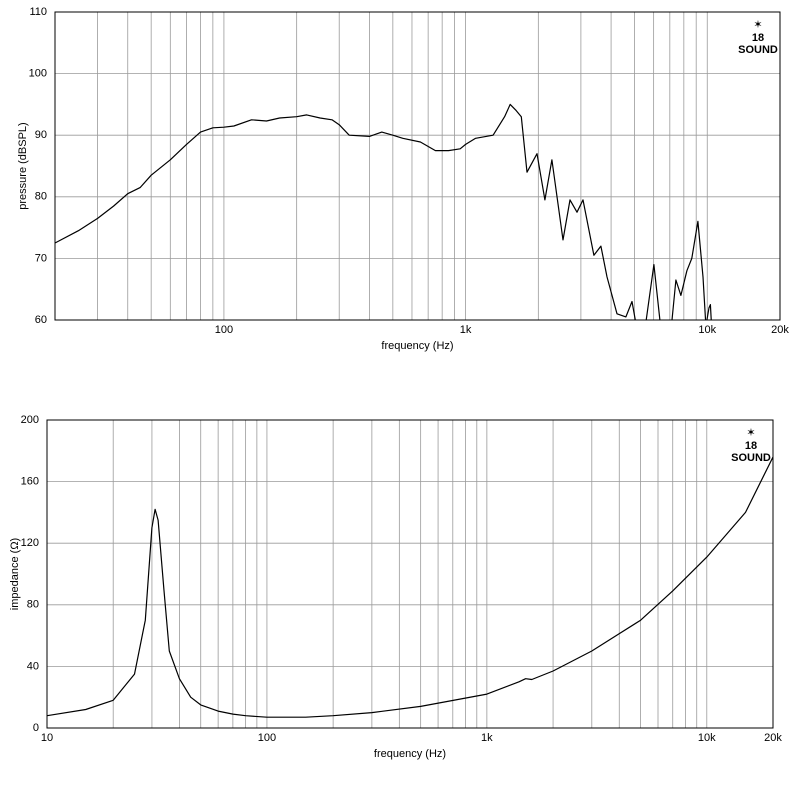 The image size is (800, 800). What do you see at coordinates (30, 543) in the screenshot?
I see `y-tick-label: 120` at bounding box center [30, 543].